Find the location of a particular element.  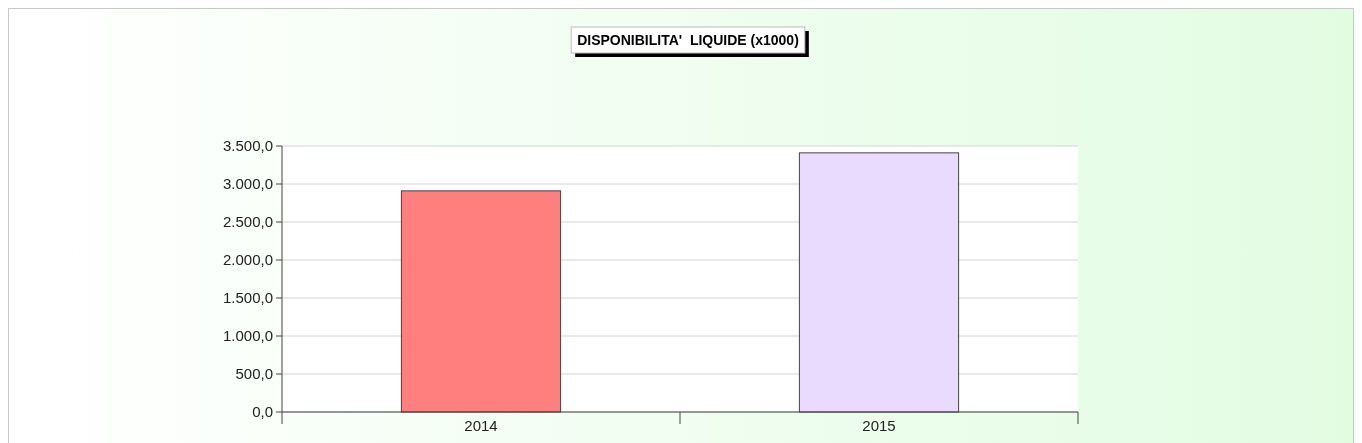

y-tick-label: 2.000,0 is located at coordinates (247, 260).